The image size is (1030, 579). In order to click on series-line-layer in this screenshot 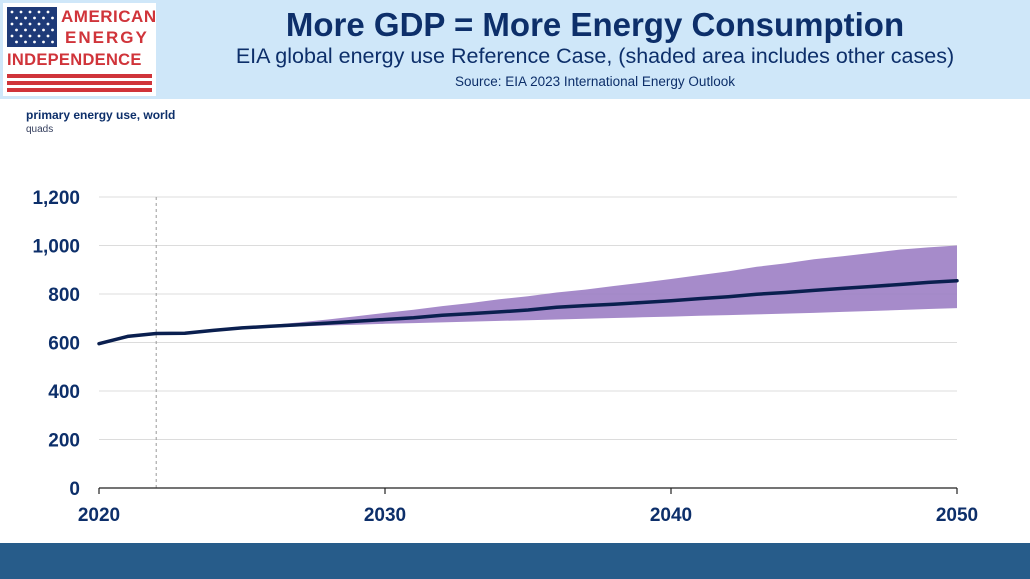, I will do `click(528, 312)`.